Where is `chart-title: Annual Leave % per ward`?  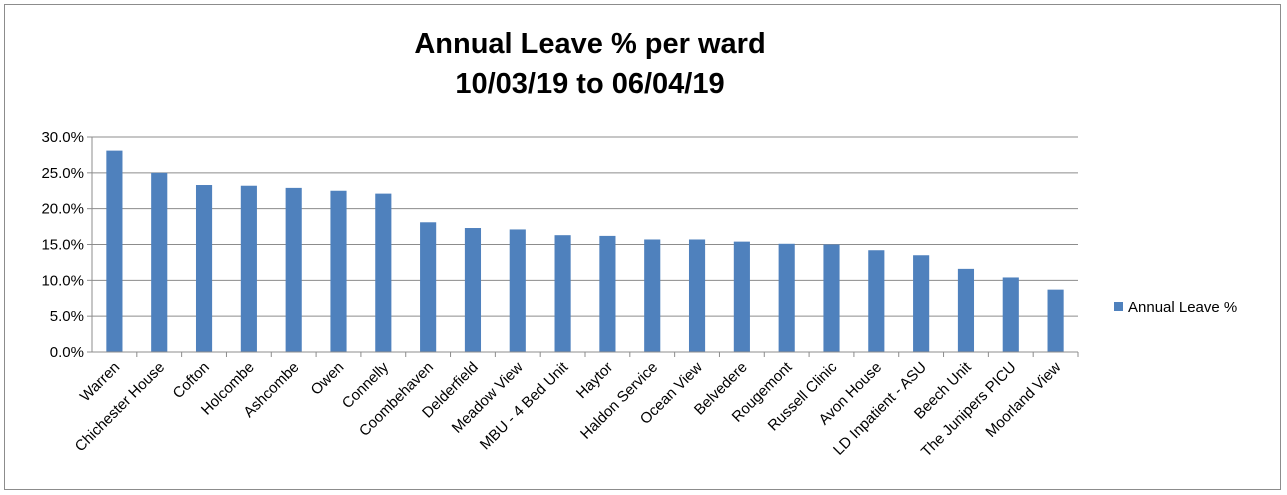
chart-title: Annual Leave % per ward is located at coordinates (590, 44).